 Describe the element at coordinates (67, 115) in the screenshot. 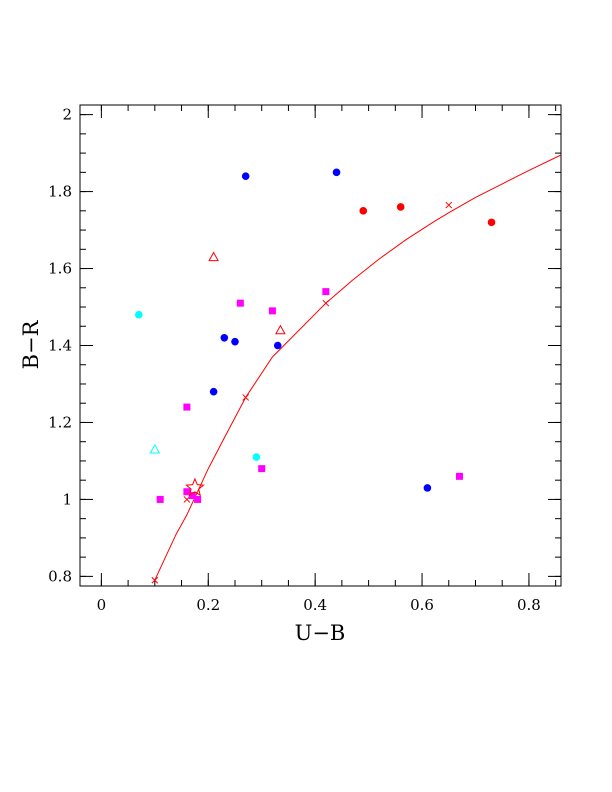

I see `y-tick-label: 2` at that location.